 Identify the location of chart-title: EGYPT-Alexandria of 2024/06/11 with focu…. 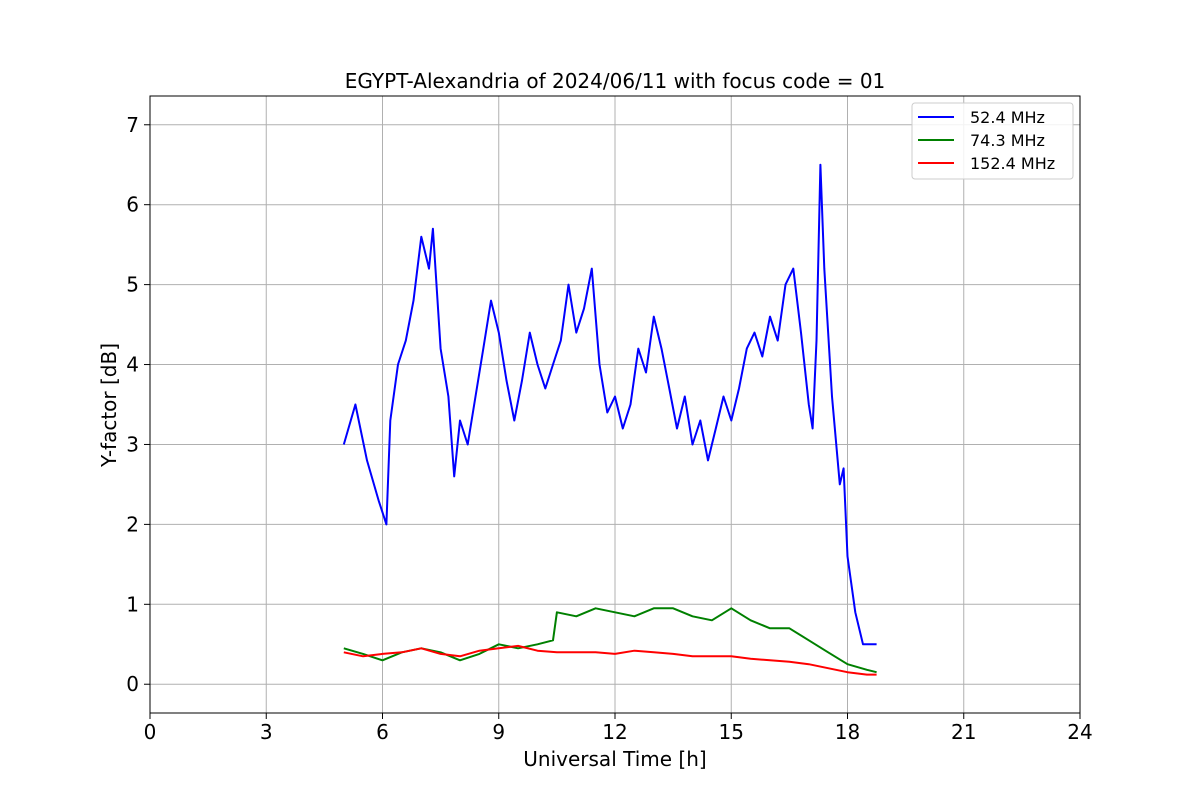
(615, 81).